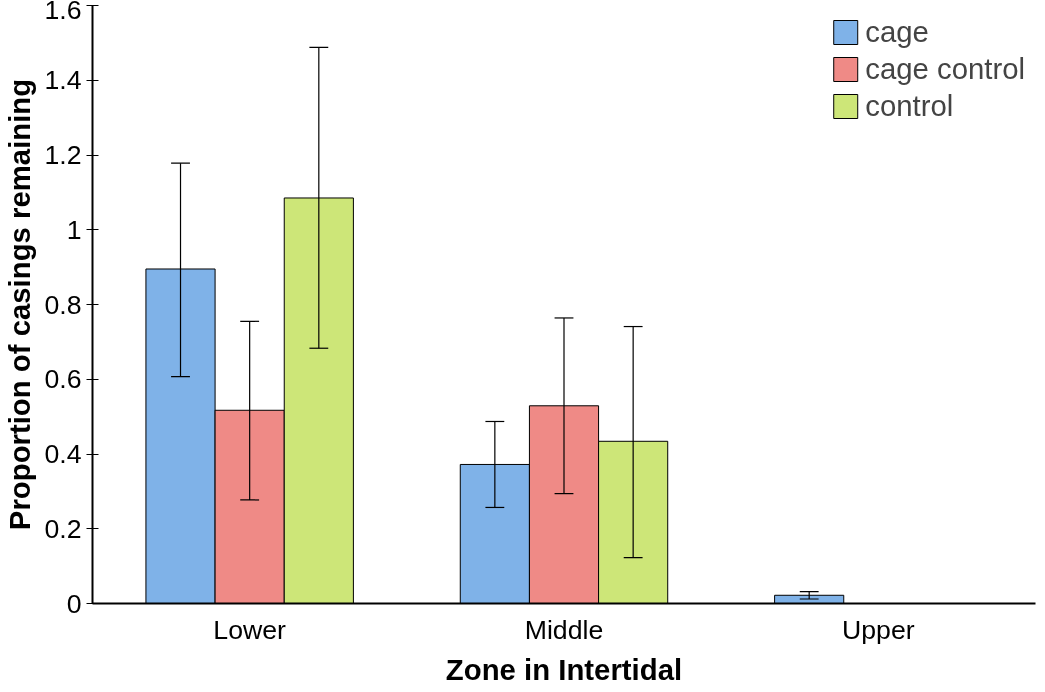  I want to click on y-tick-label: 1.2, so click(63, 155).